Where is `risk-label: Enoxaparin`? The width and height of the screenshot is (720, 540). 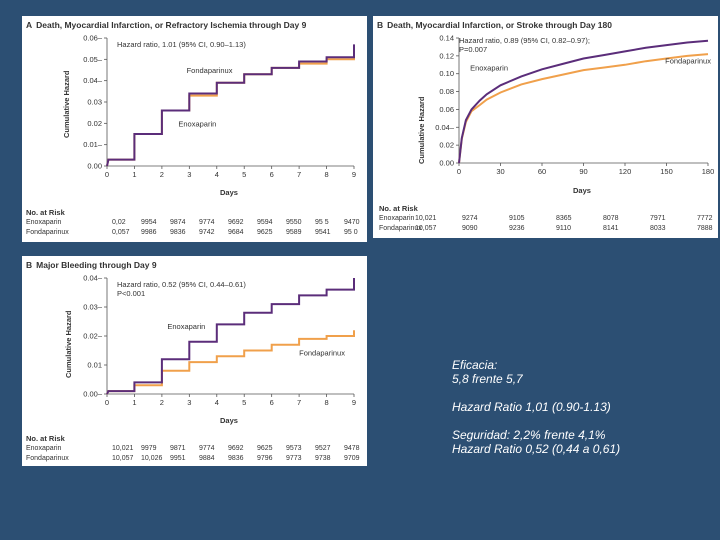
risk-label: Enoxaparin is located at coordinates (397, 218).